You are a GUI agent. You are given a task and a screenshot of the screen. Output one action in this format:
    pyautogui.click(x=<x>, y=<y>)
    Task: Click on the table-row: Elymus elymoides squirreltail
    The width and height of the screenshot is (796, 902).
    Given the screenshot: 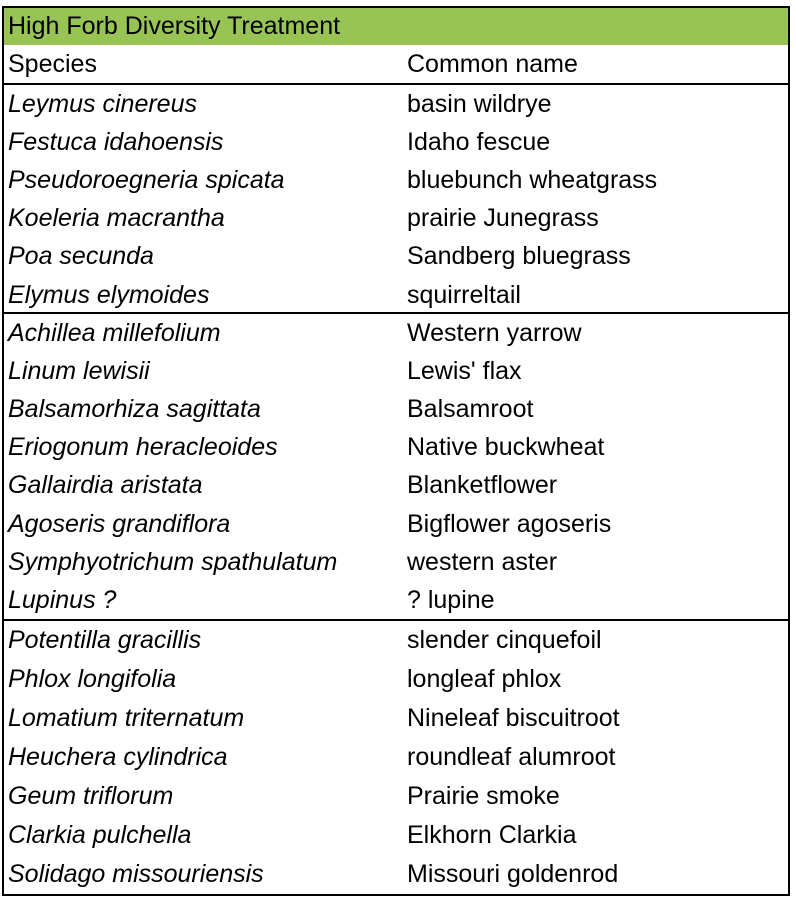 What is the action you would take?
    pyautogui.click(x=396, y=295)
    